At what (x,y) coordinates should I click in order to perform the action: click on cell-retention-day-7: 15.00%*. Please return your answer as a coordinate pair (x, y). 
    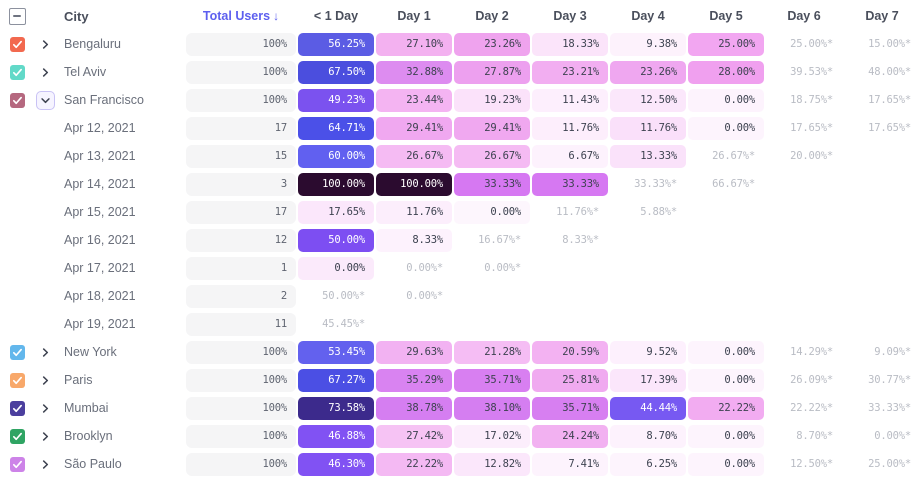
    Looking at the image, I should click on (889, 44).